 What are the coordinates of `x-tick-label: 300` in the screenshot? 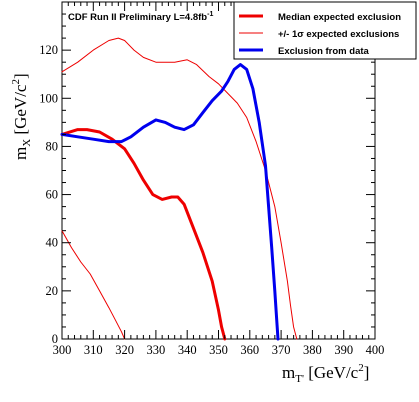 It's located at (62, 350).